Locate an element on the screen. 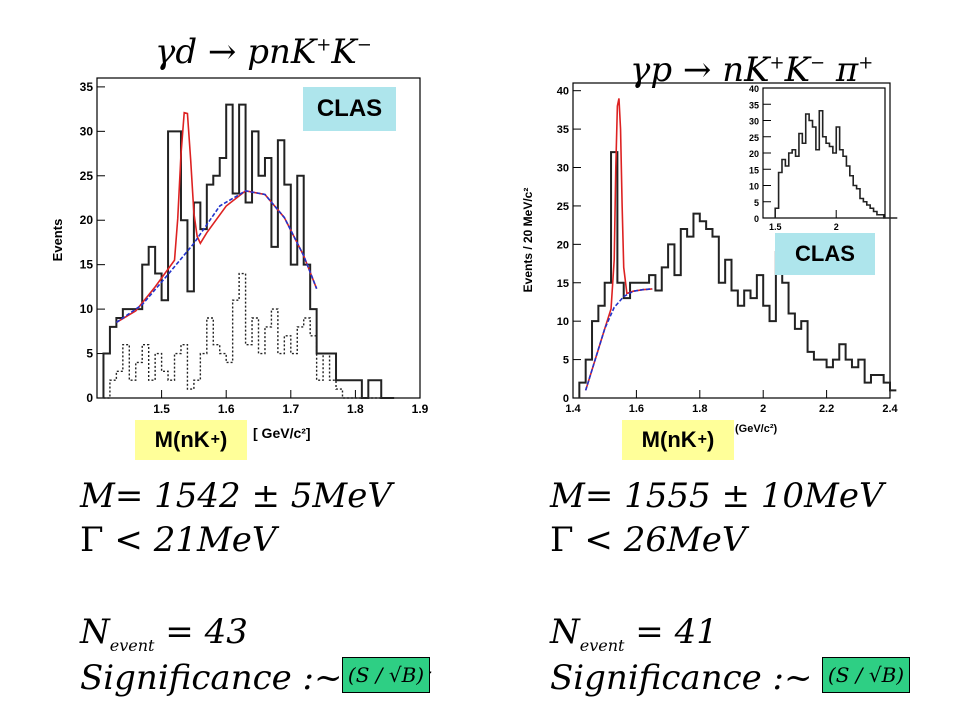 The width and height of the screenshot is (960, 720). right-inset-data-histogram is located at coordinates (836, 164).